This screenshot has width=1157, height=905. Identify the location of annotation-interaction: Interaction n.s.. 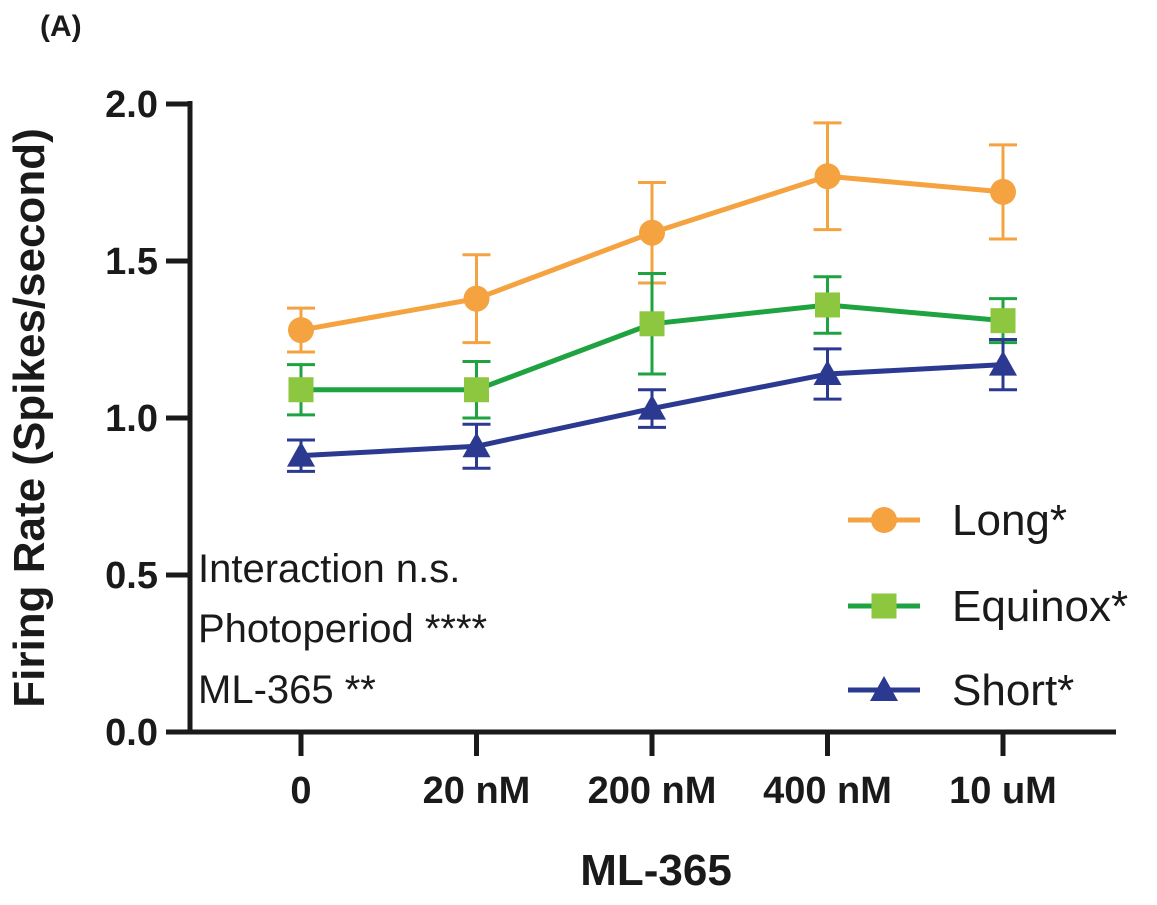
(329, 569).